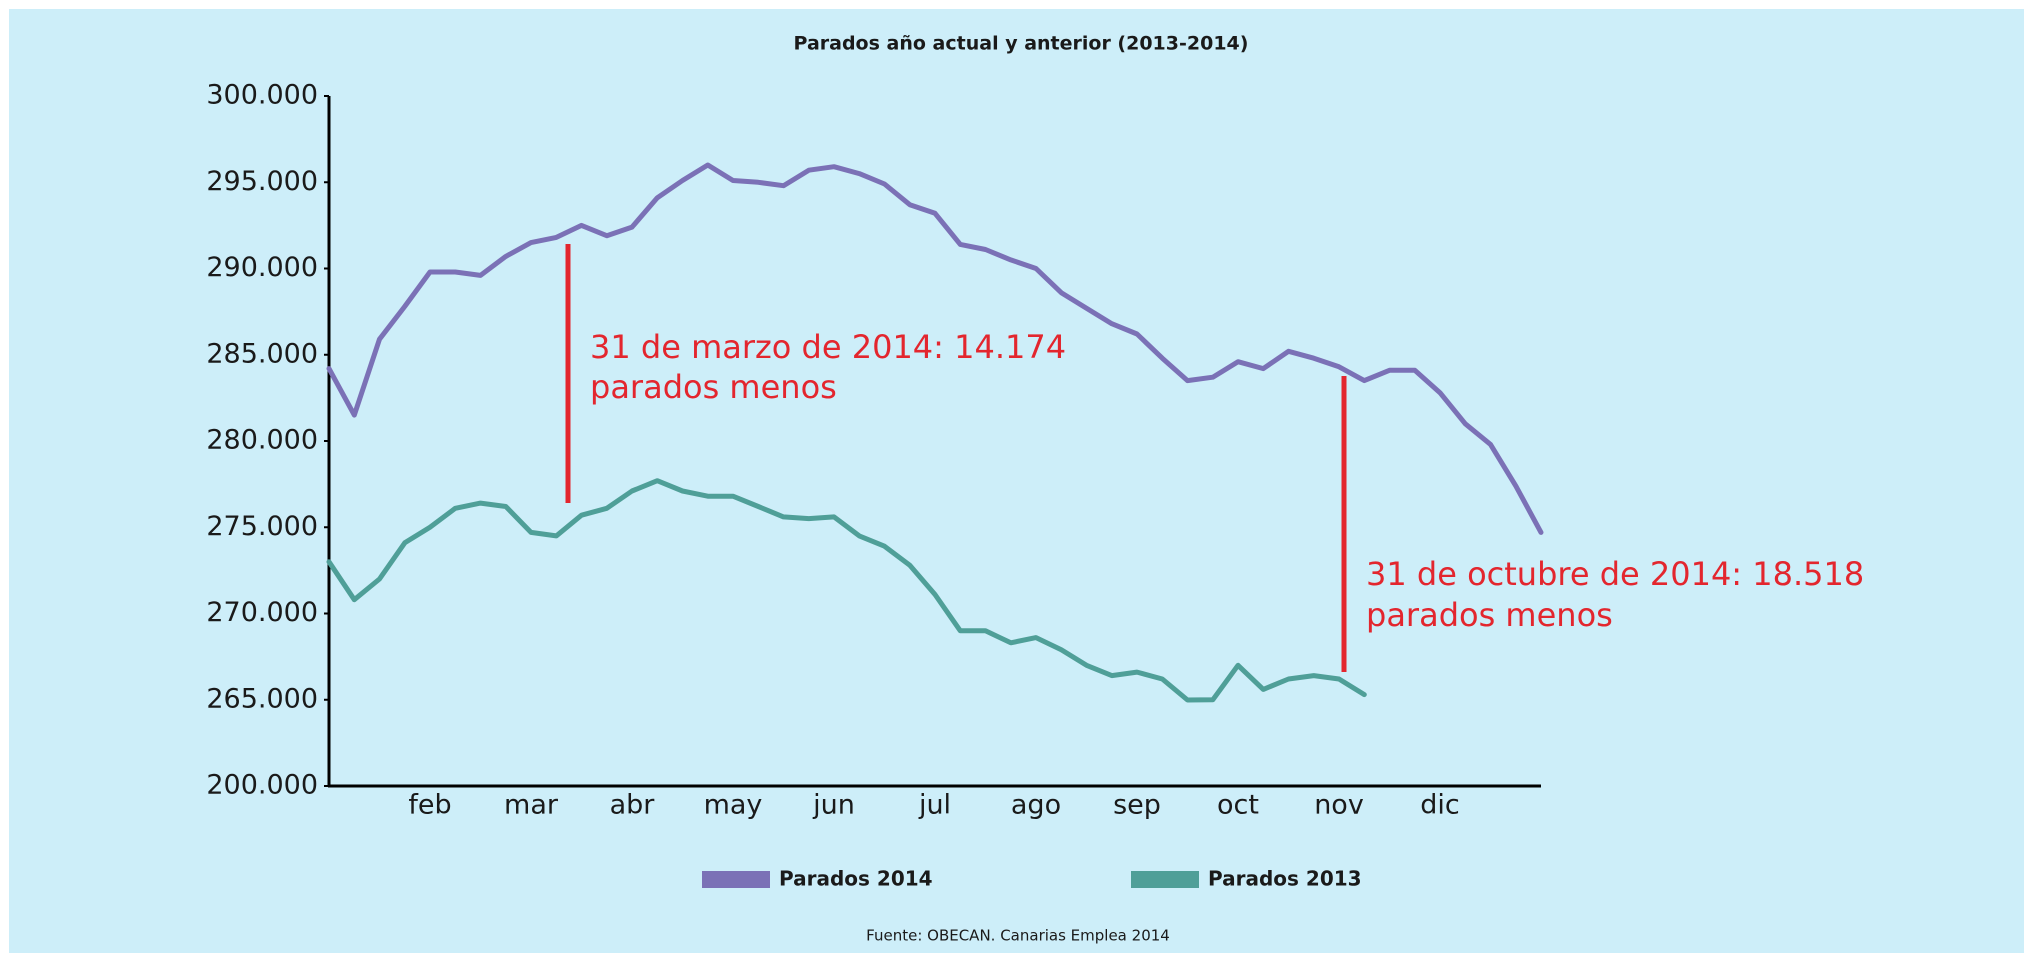 The image size is (2033, 962). What do you see at coordinates (262, 440) in the screenshot?
I see `y-tick-label: 280.000` at bounding box center [262, 440].